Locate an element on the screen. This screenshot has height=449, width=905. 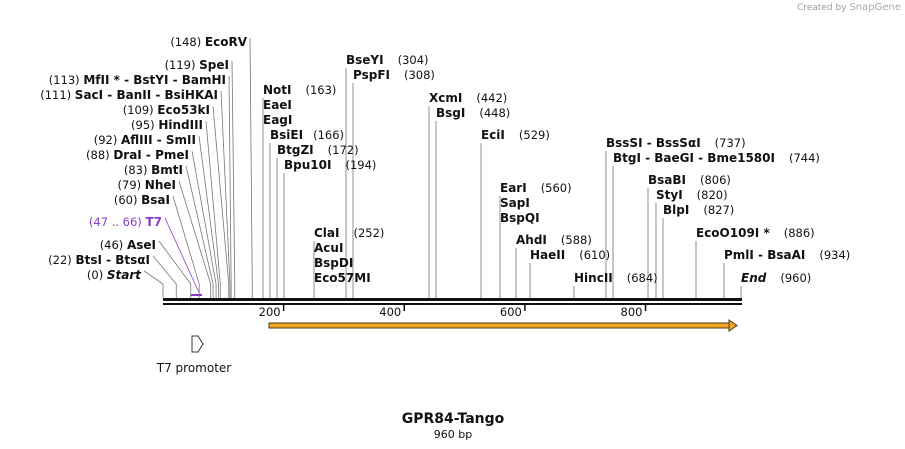
site-name: Start is located at coordinates (124, 275).